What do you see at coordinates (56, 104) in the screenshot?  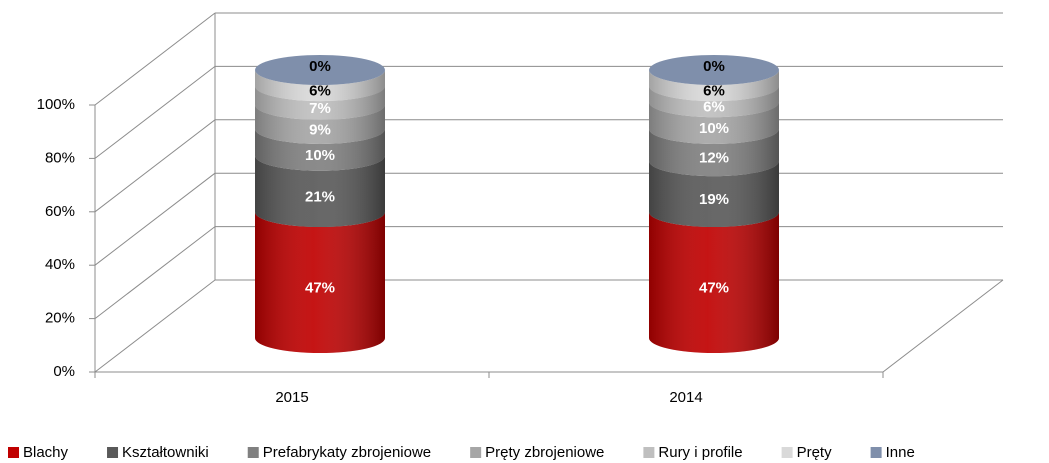 I see `y-tick-label: 100%` at bounding box center [56, 104].